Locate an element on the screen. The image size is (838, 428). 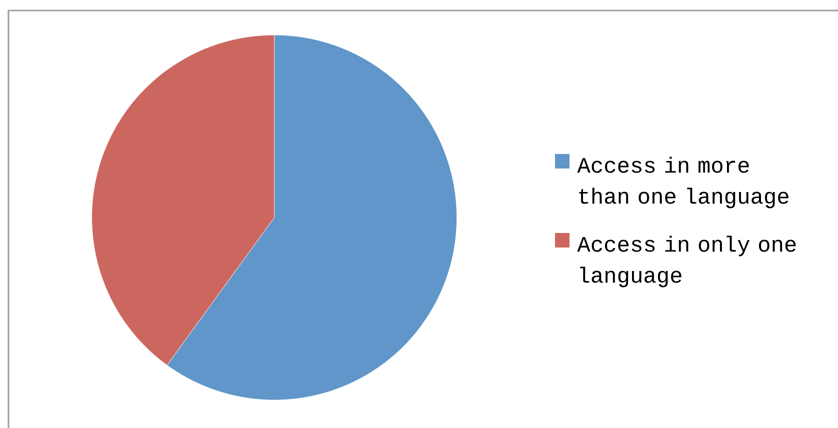
legend-label: Access in more than one language is located at coordinates (682, 182).